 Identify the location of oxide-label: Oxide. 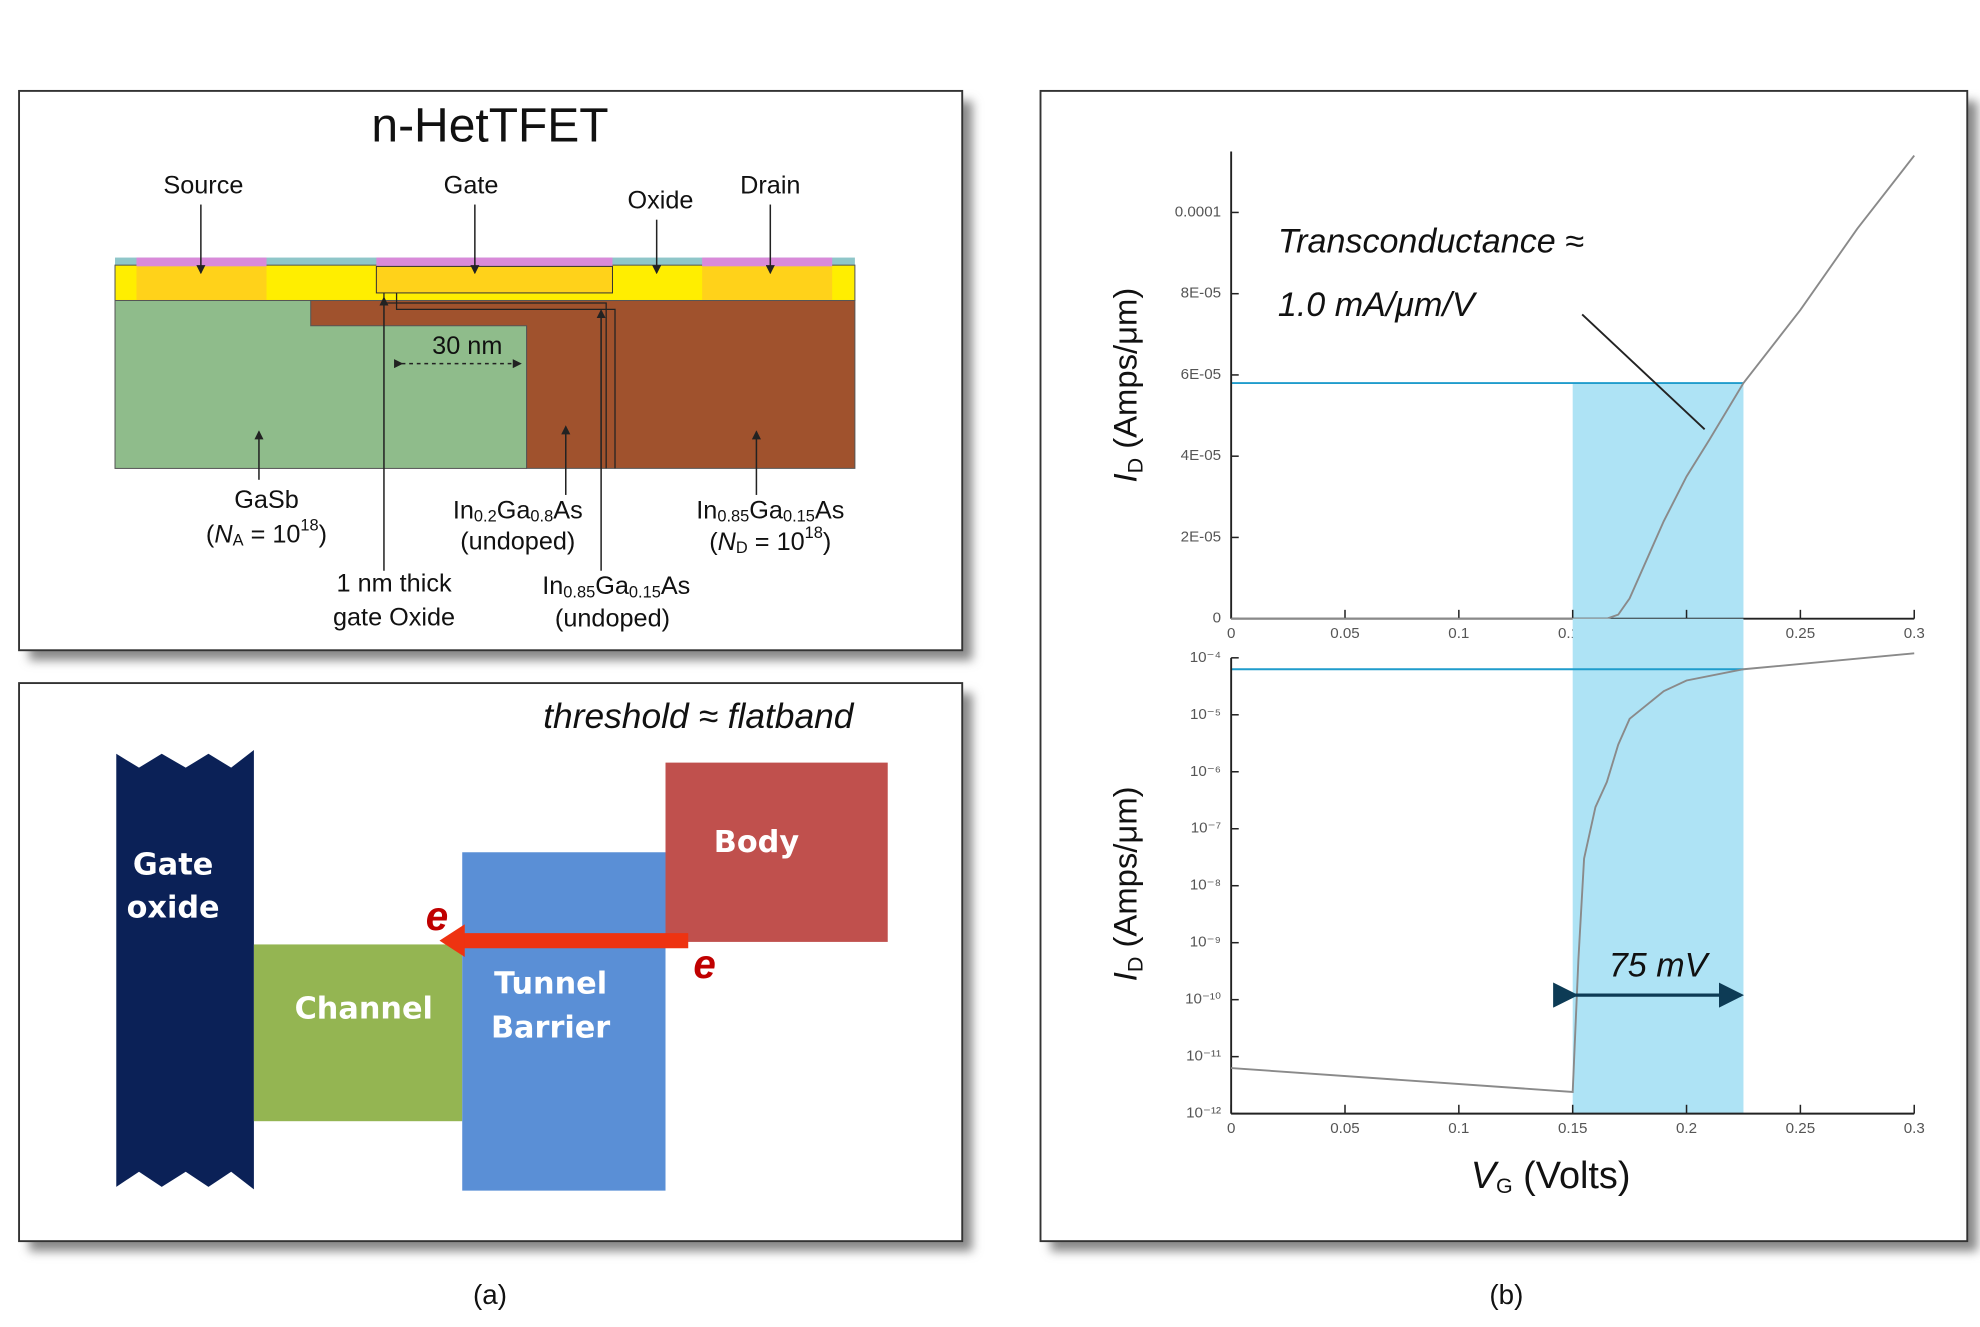
(660, 201).